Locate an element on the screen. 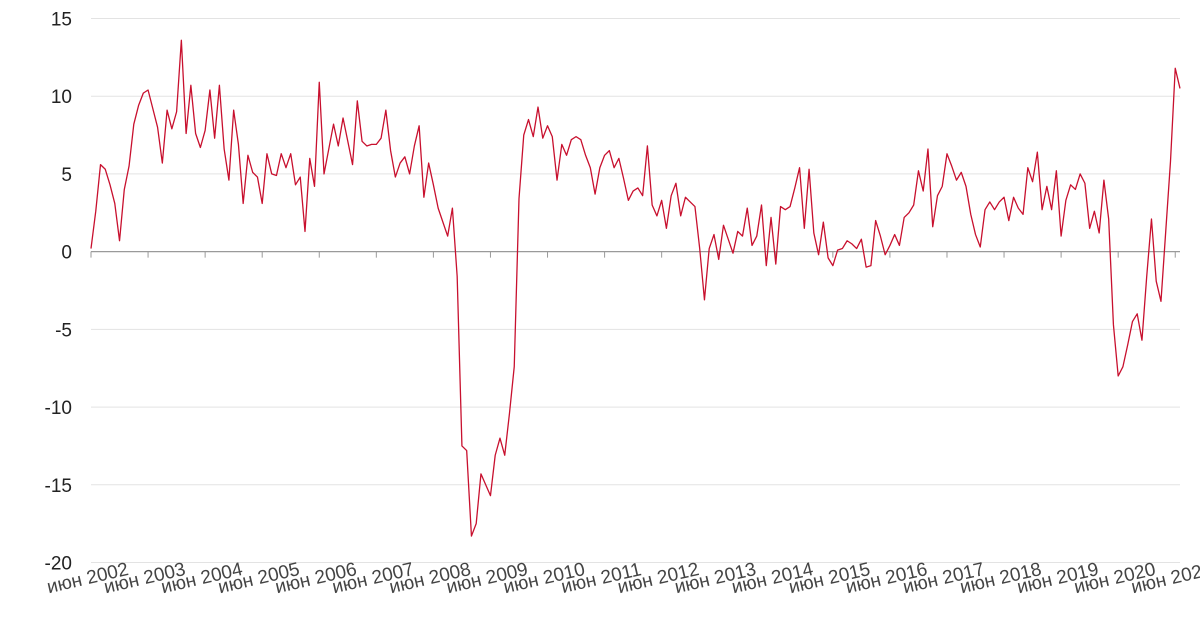 This screenshot has height=641, width=1200. y-tick-label: -10 is located at coordinates (58, 408).